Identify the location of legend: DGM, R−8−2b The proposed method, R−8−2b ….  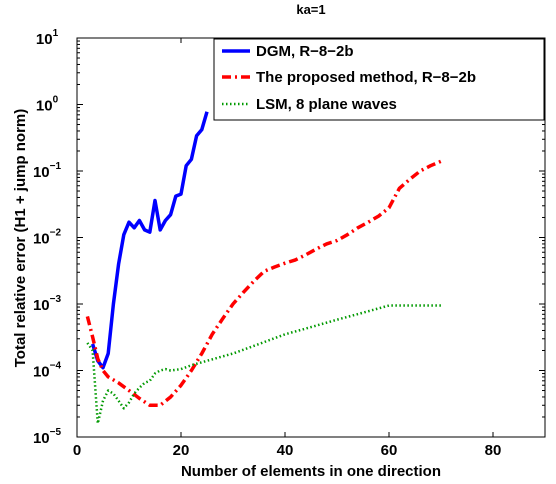
(379, 79).